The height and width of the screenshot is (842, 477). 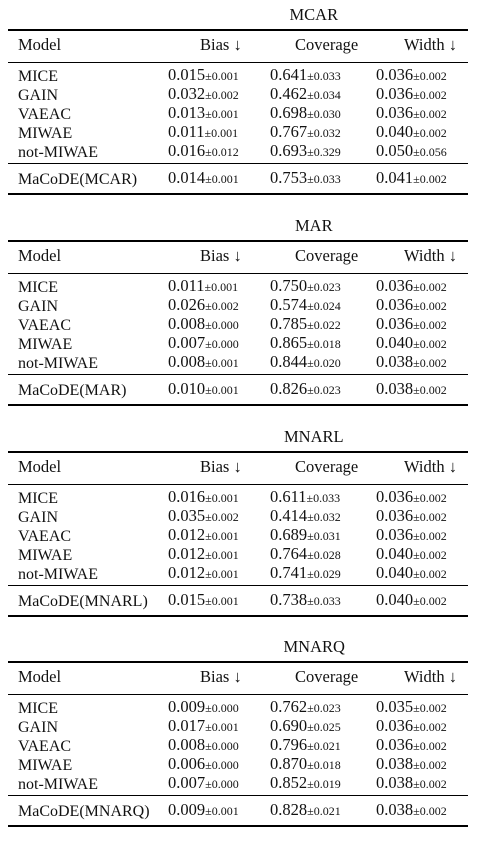 What do you see at coordinates (289, 177) in the screenshot?
I see `coverage-cell-value: 0.753` at bounding box center [289, 177].